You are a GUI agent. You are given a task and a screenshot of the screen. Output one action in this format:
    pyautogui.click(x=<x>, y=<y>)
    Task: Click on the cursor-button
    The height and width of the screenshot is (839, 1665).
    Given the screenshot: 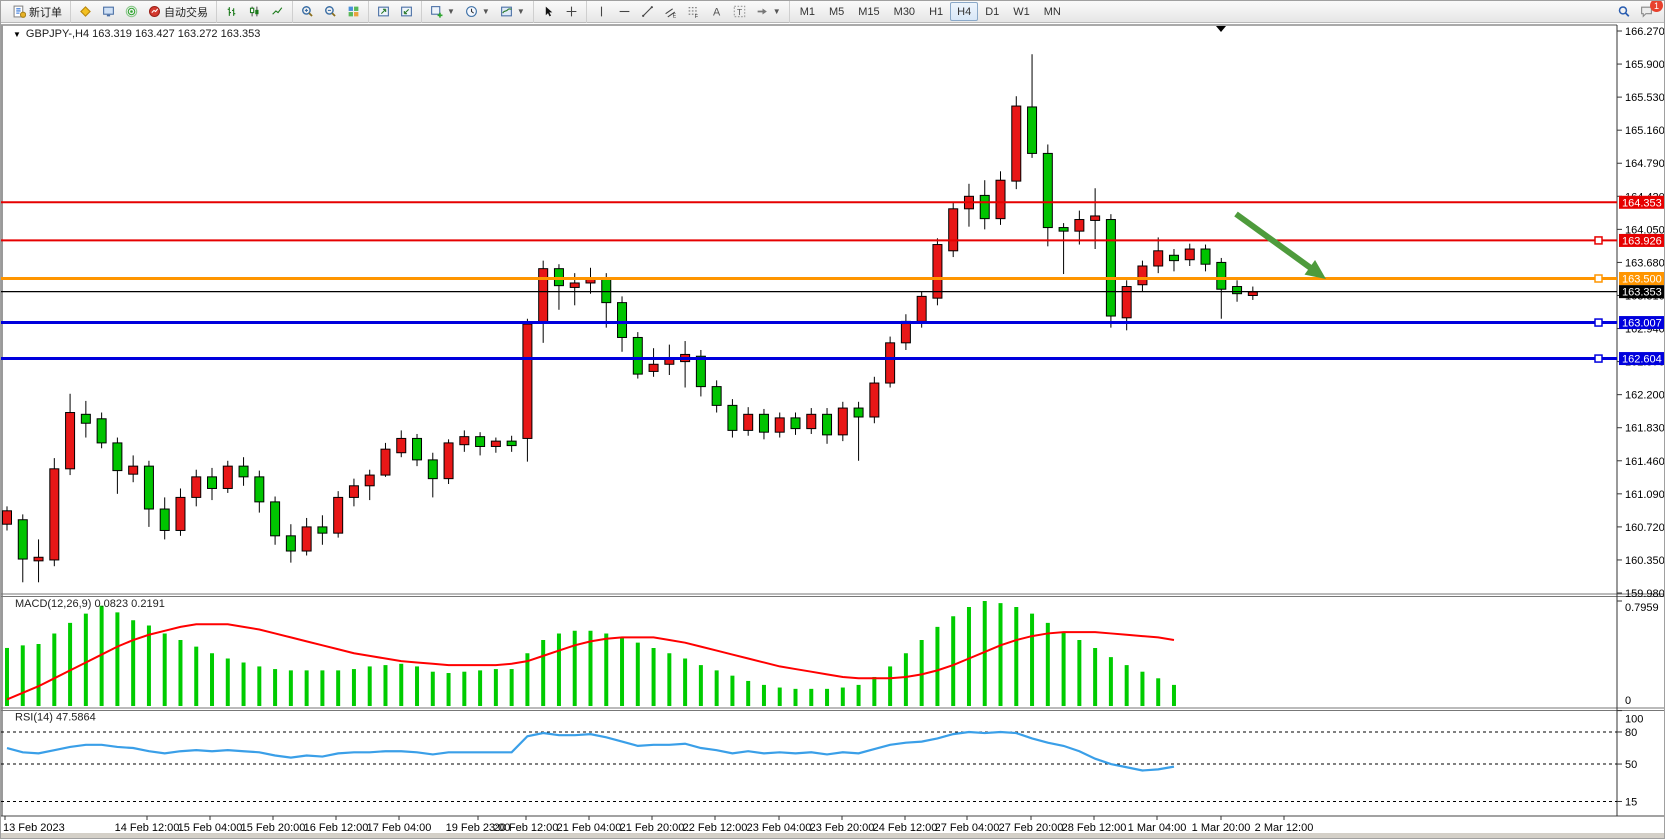 What is the action you would take?
    pyautogui.click(x=548, y=11)
    